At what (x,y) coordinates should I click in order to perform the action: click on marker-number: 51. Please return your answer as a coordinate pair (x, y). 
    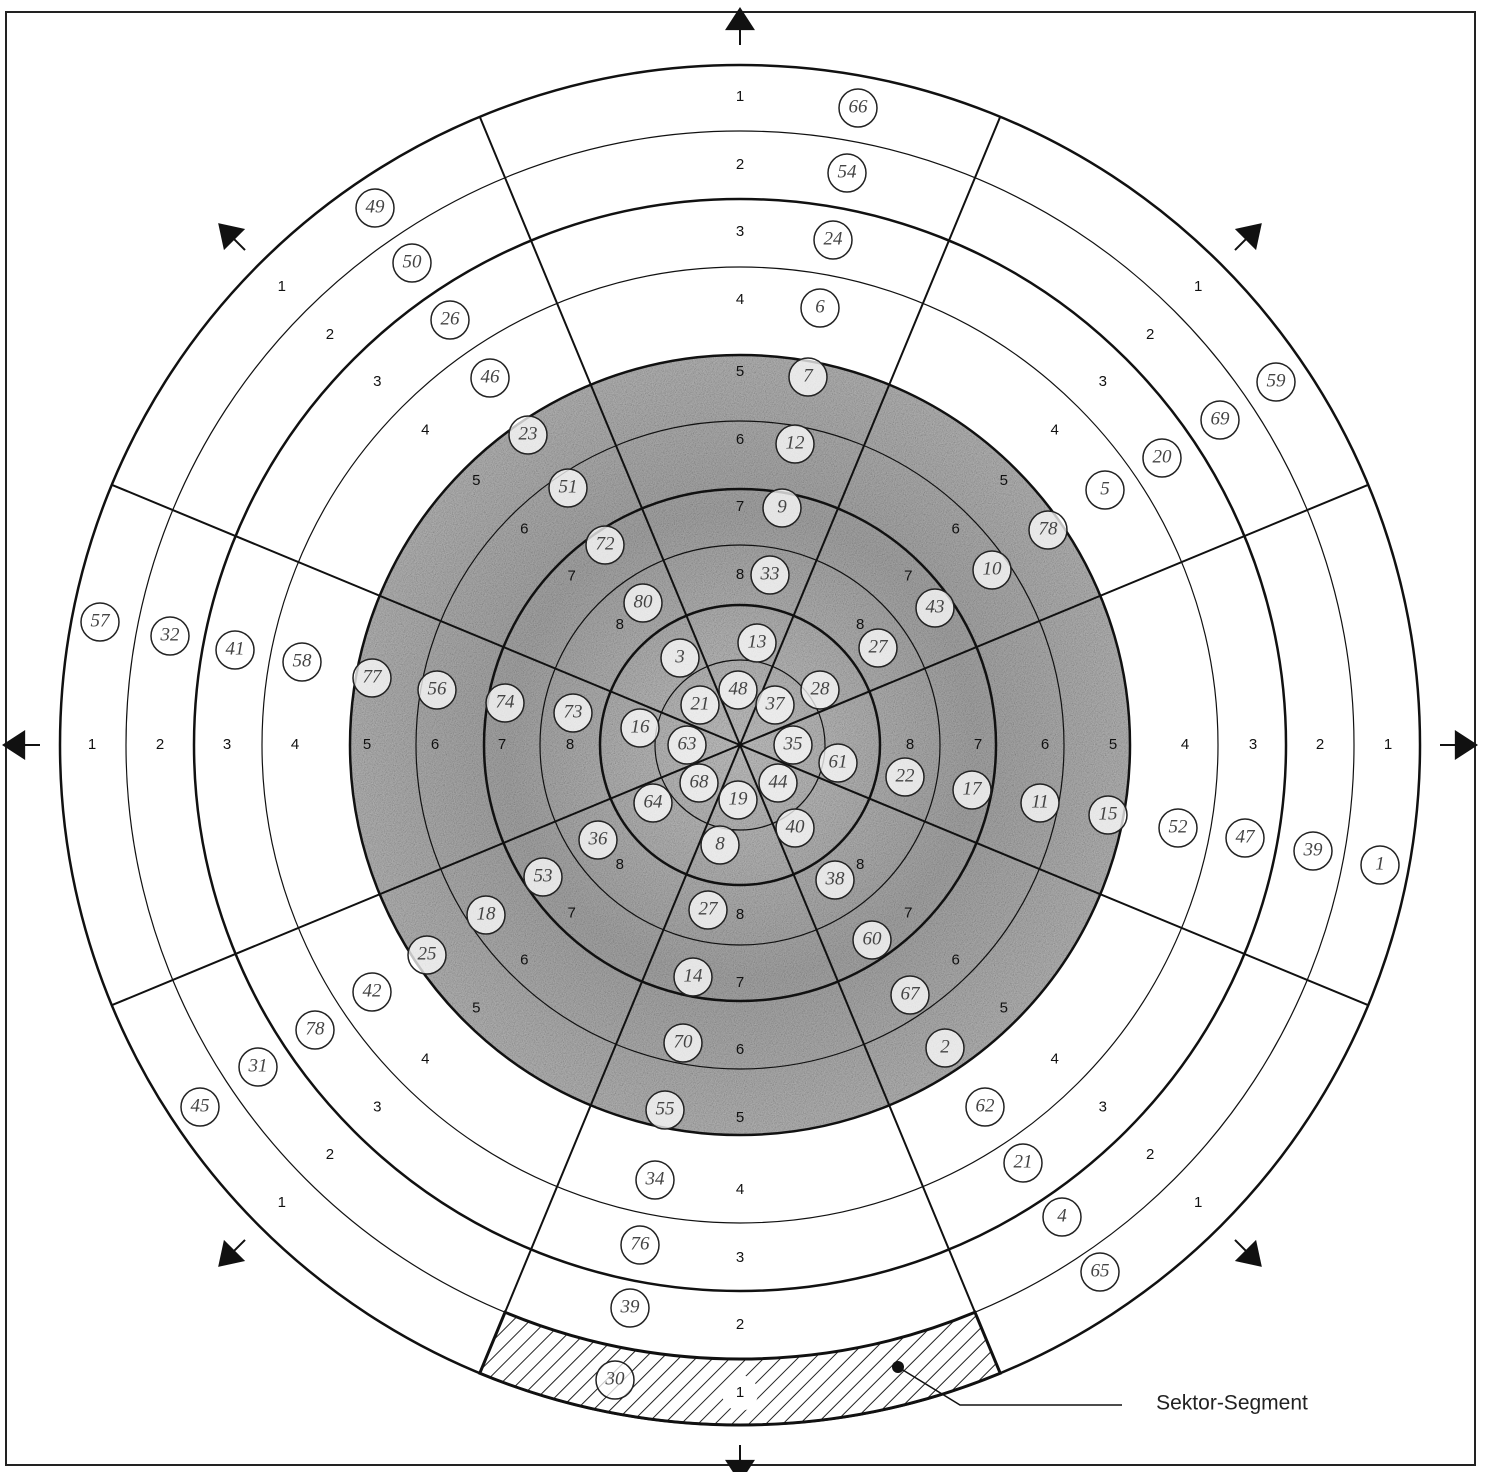
    Looking at the image, I should click on (568, 486).